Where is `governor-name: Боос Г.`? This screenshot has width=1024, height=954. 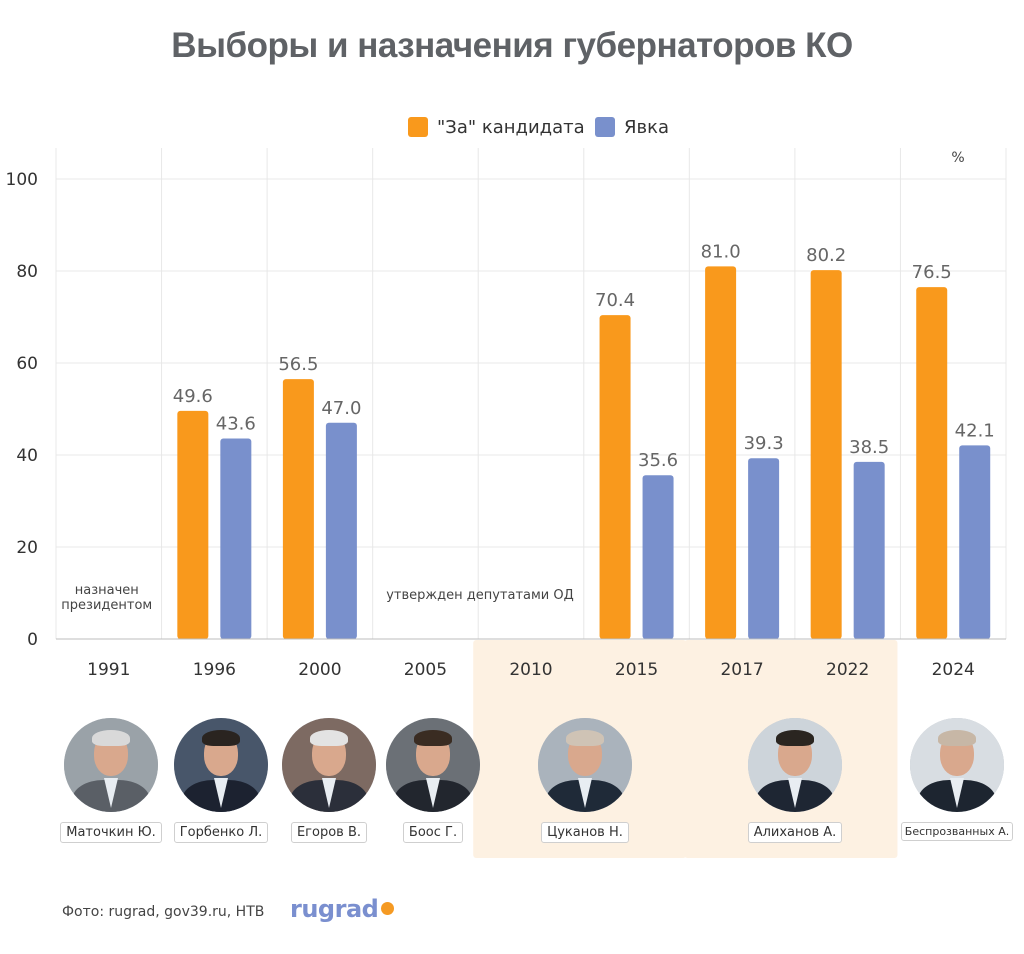
governor-name: Боос Г. is located at coordinates (433, 832).